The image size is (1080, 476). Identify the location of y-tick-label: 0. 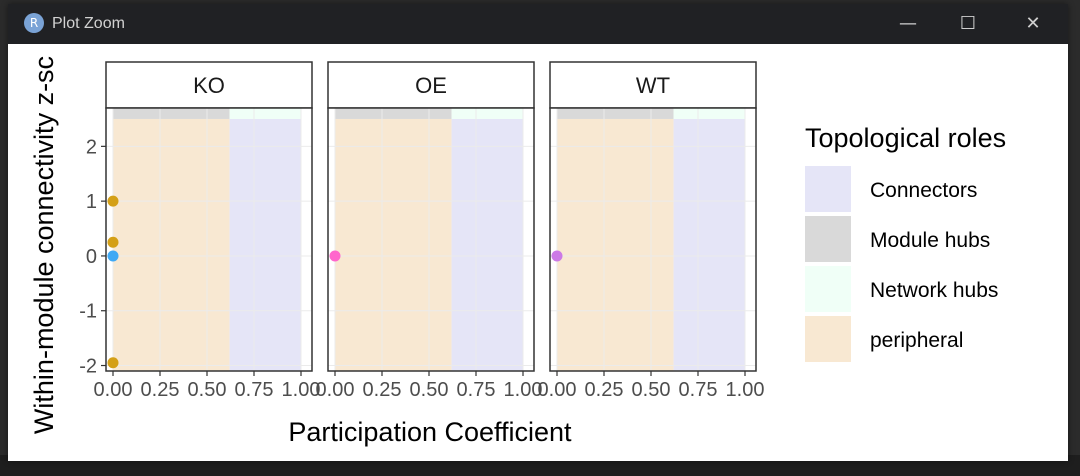
(91, 257).